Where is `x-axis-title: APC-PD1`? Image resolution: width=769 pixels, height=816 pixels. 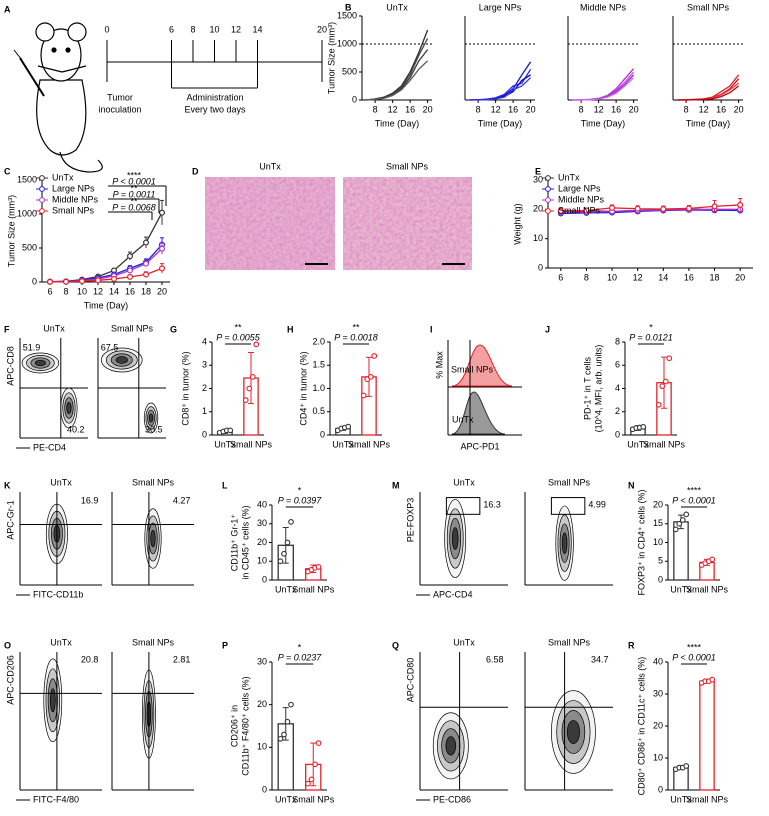 x-axis-title: APC-PD1 is located at coordinates (479, 446).